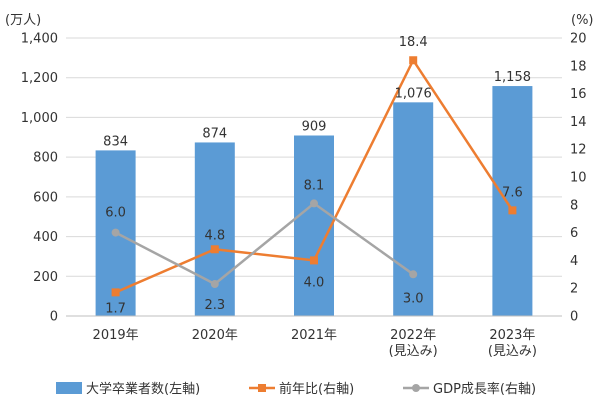  Describe the element at coordinates (45, 158) in the screenshot. I see `left-axis-tick-label: 800` at that location.